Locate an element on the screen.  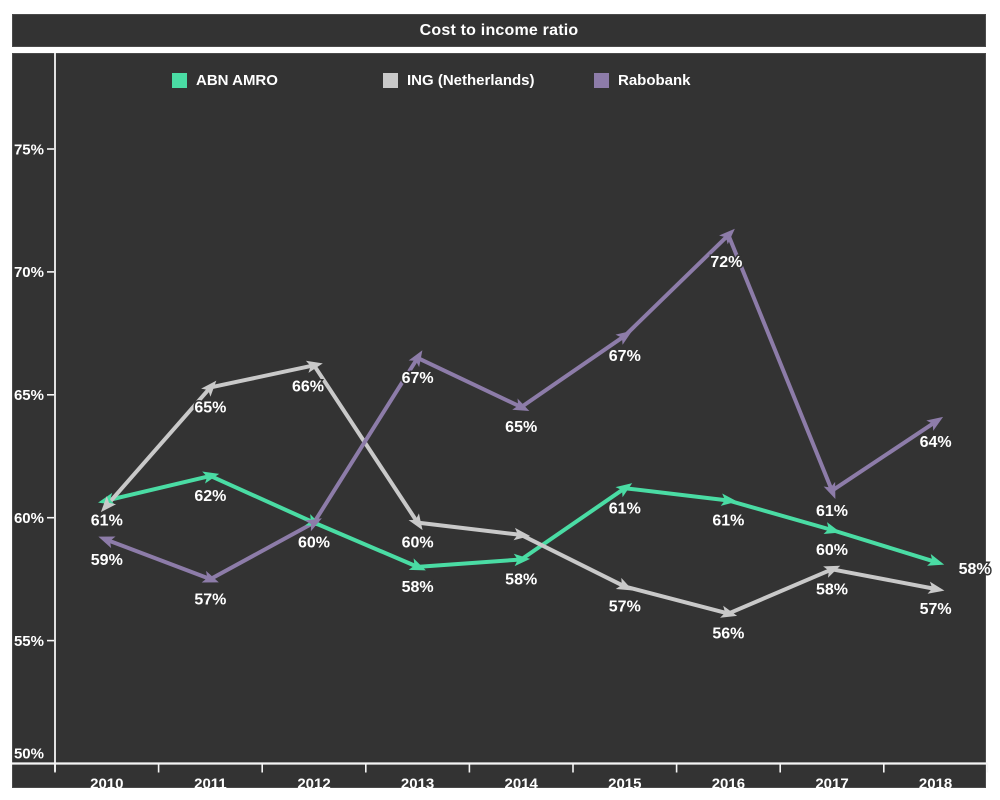
legend-item-ing-netherlands: ING (Netherlands) is located at coordinates (459, 80).